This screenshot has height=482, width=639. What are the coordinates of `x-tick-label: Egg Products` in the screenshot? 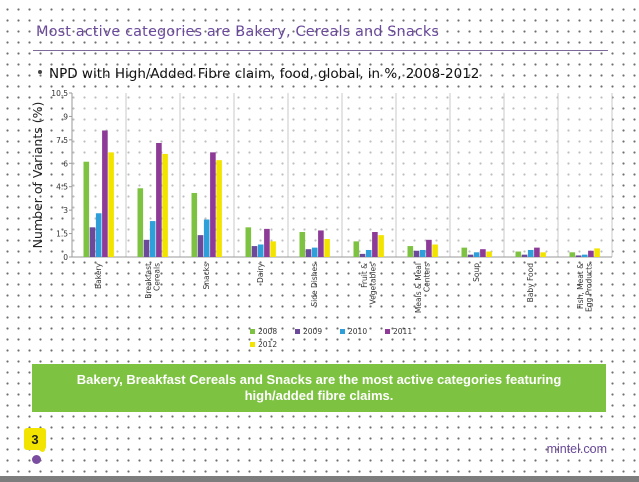 It's located at (588, 287).